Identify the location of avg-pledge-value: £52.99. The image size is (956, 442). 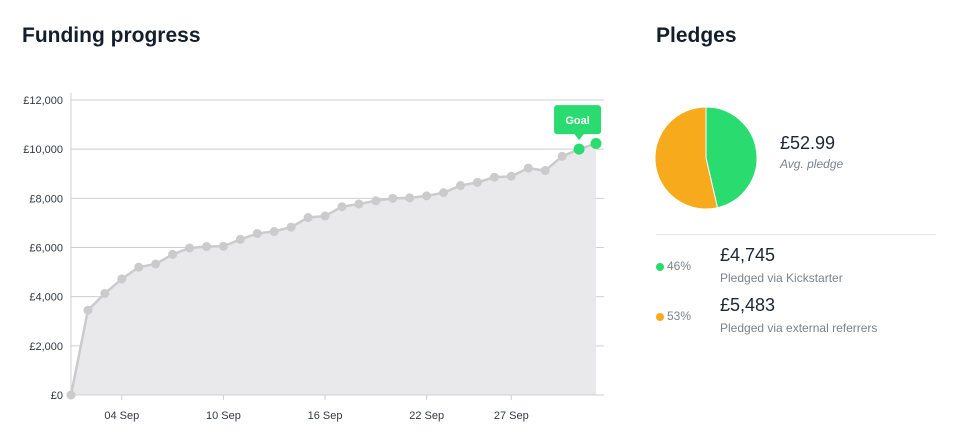
(808, 143).